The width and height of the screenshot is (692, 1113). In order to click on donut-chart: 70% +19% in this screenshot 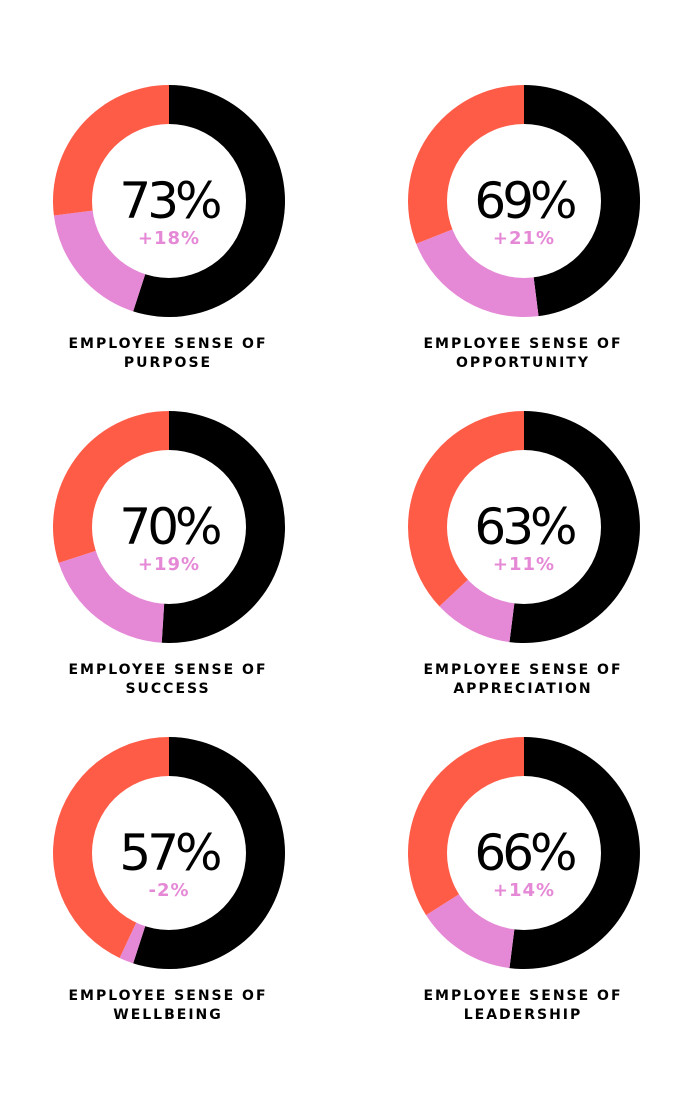, I will do `click(169, 527)`.